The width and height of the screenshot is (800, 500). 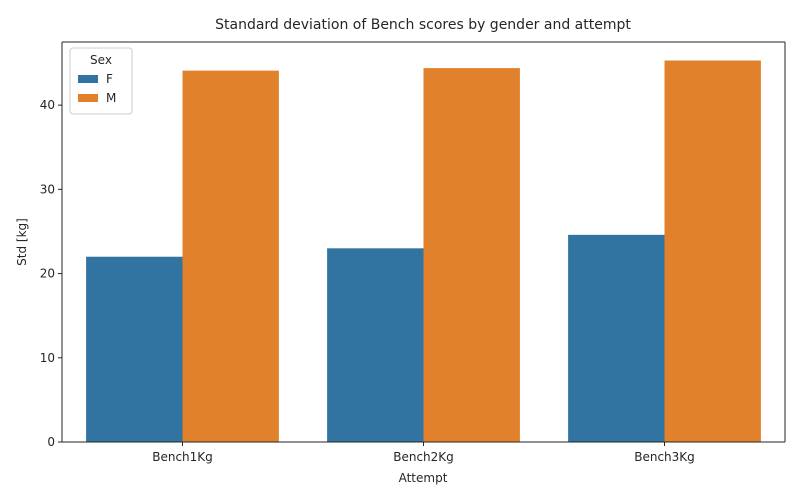 What do you see at coordinates (47, 189) in the screenshot?
I see `y-tick-label: 30` at bounding box center [47, 189].